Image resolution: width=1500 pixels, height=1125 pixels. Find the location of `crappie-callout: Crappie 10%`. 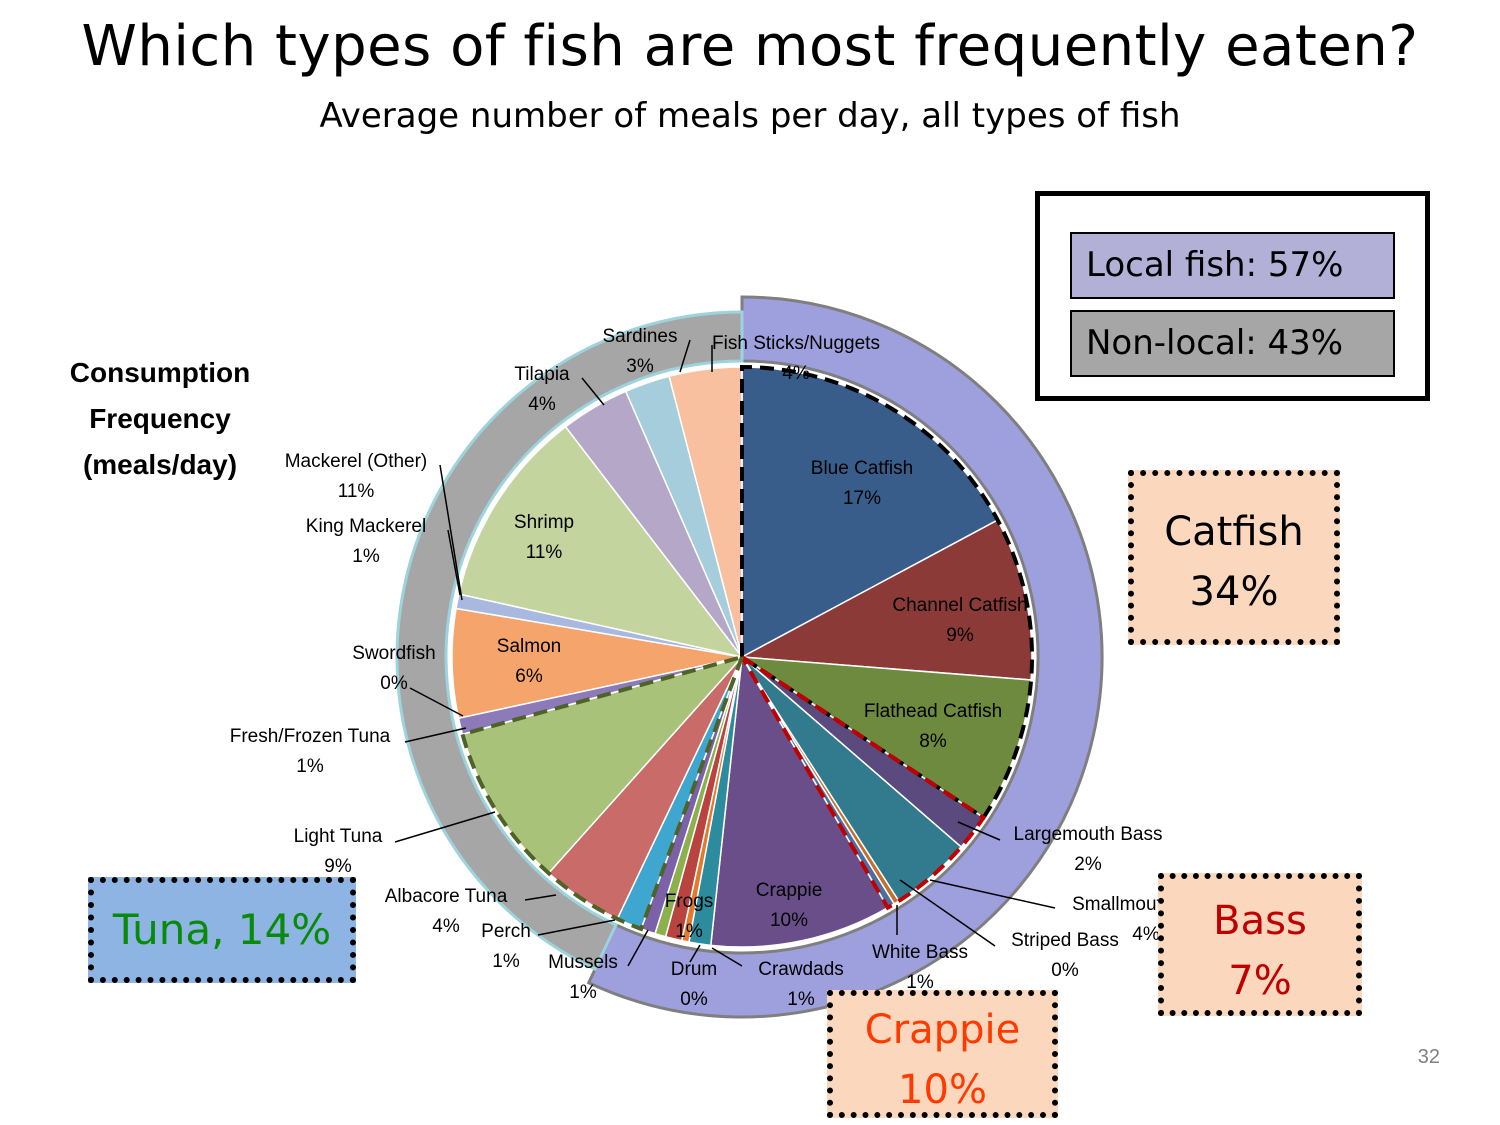

crappie-callout: Crappie 10% is located at coordinates (942, 1054).